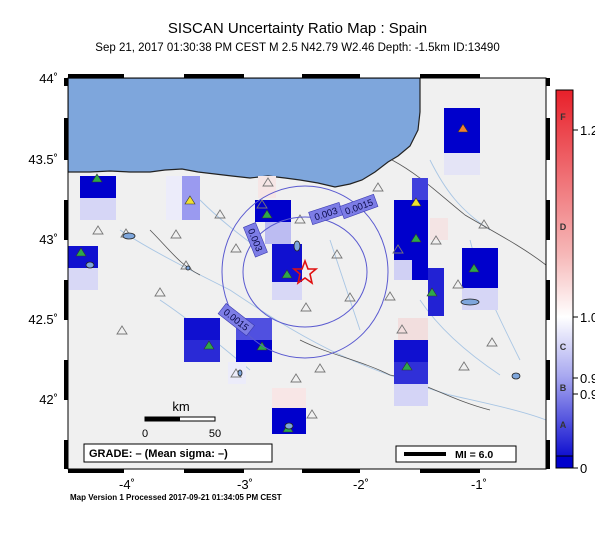 The width and height of the screenshot is (595, 541). I want to click on lat-label-43-5: 43.5˚, so click(43, 159).